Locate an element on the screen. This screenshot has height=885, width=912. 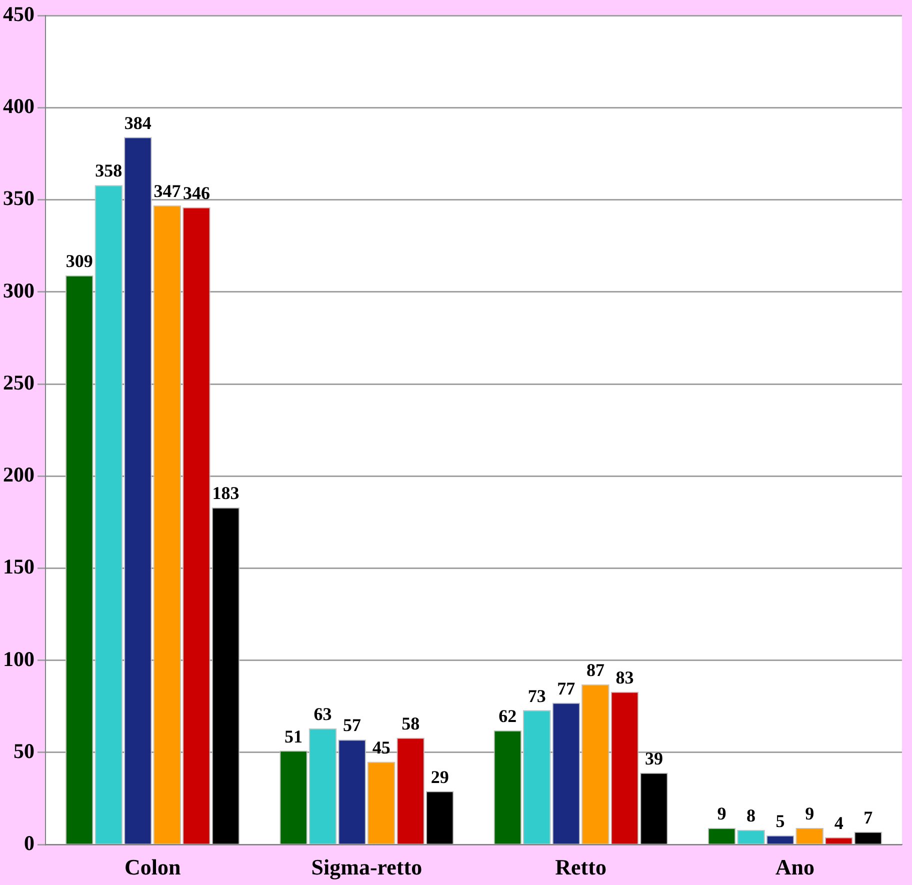
data-label: 45 is located at coordinates (381, 747).